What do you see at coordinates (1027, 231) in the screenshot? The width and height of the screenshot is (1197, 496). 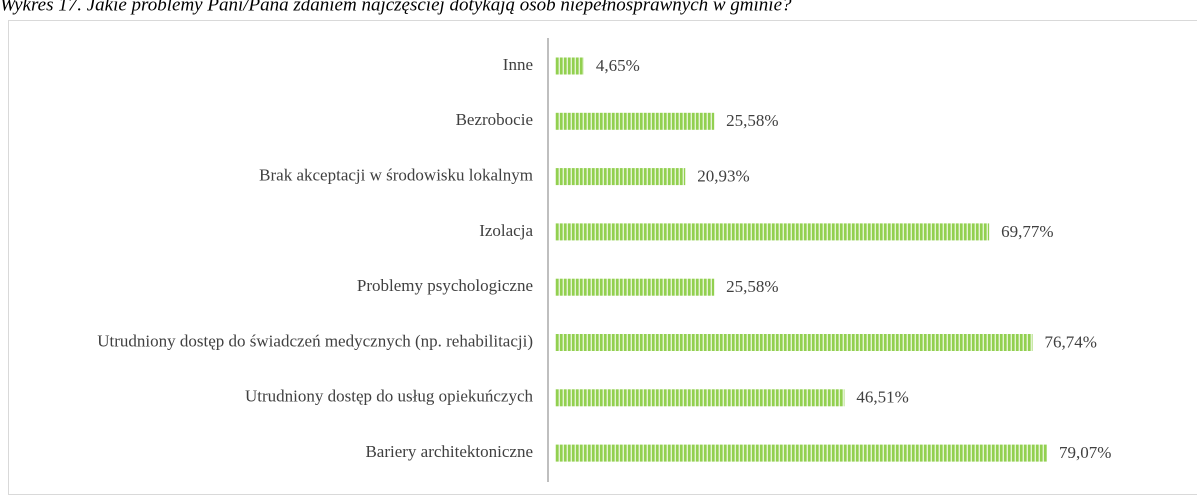 I see `value-label: 69,77%` at bounding box center [1027, 231].